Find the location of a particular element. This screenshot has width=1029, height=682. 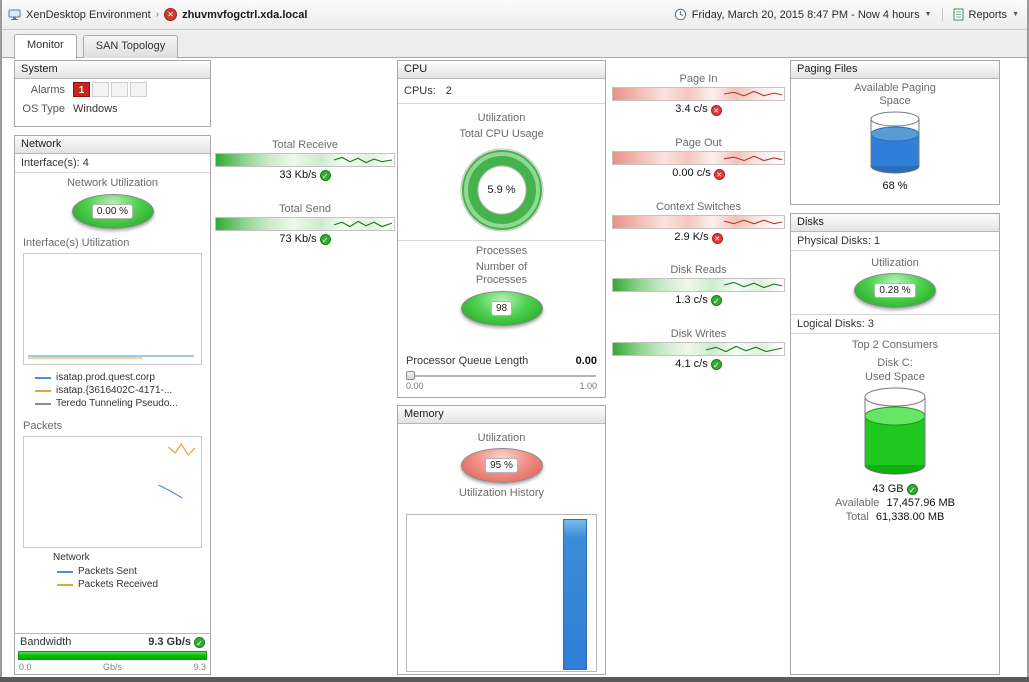

context-switches-group: Context Switches 2.9 K/s is located at coordinates (698, 222).